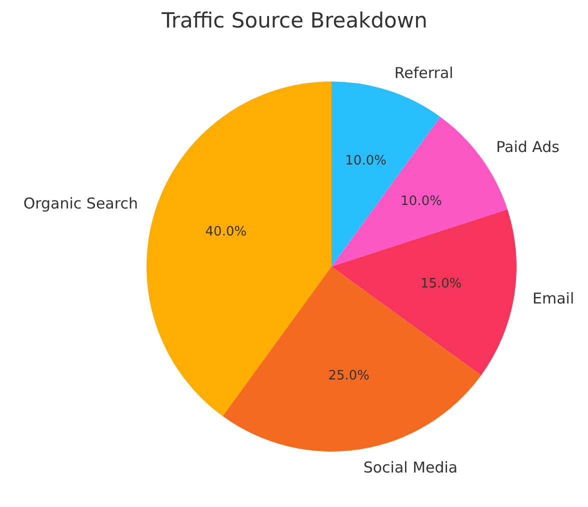  I want to click on slice-label: Social Media, so click(410, 467).